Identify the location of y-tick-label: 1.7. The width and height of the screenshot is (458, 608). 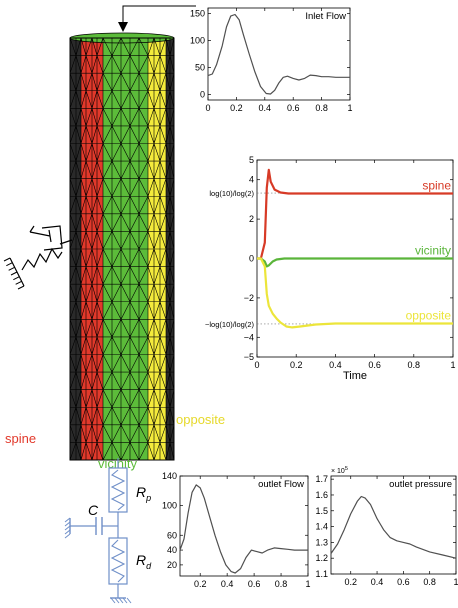
(321, 479).